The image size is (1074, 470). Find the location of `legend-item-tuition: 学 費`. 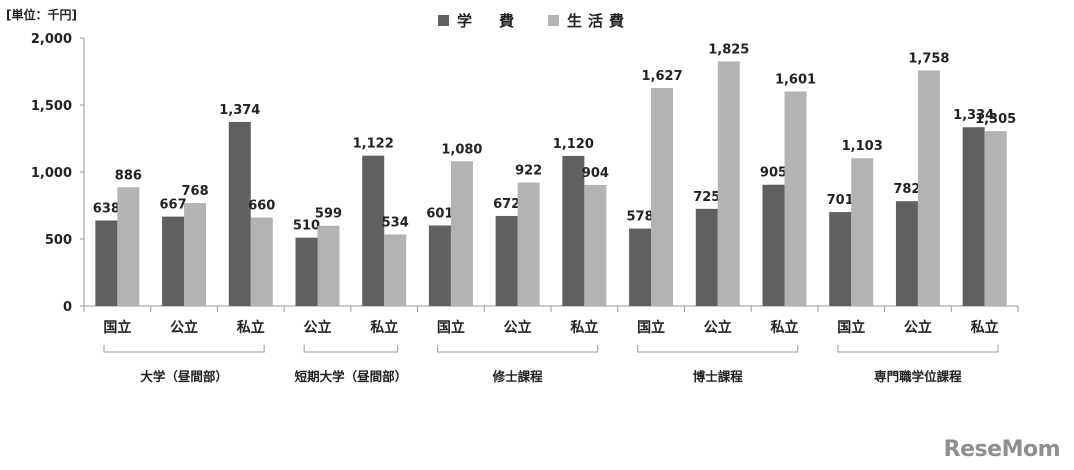

legend-item-tuition: 学 費 is located at coordinates (479, 20).